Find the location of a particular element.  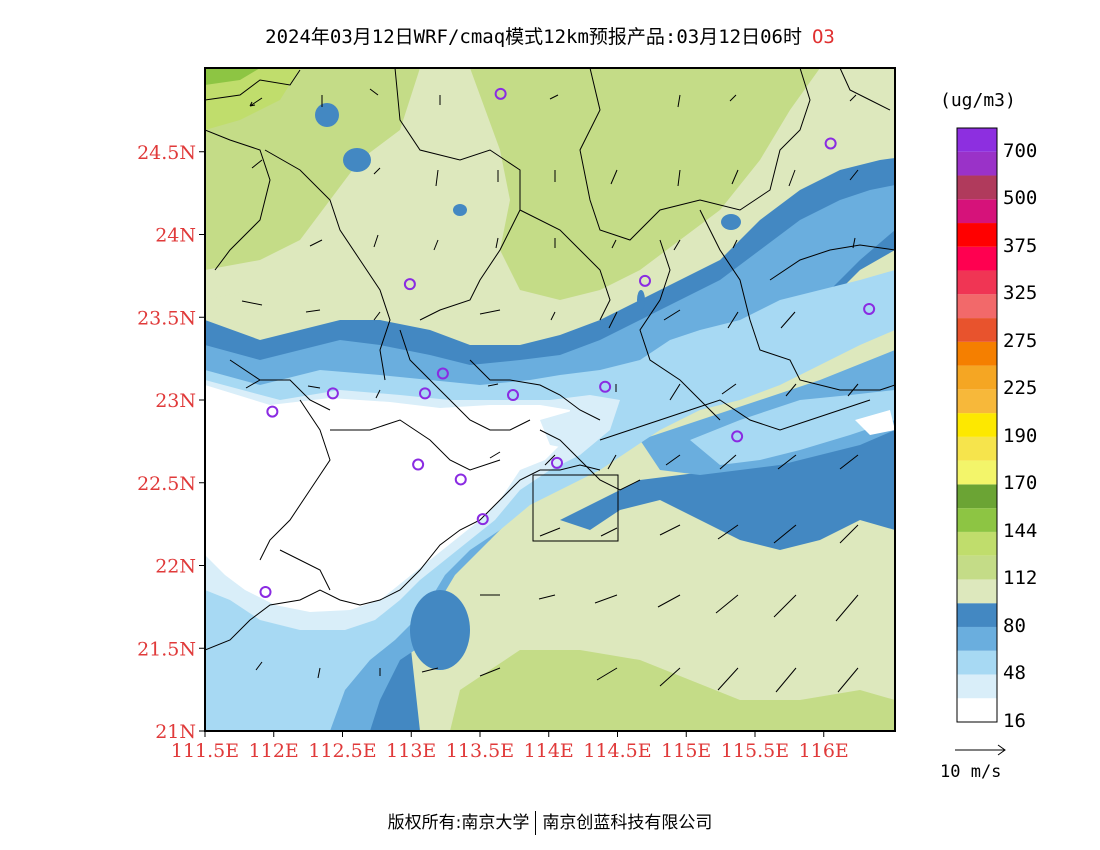

lat-label: 24.5N is located at coordinates (166, 153).